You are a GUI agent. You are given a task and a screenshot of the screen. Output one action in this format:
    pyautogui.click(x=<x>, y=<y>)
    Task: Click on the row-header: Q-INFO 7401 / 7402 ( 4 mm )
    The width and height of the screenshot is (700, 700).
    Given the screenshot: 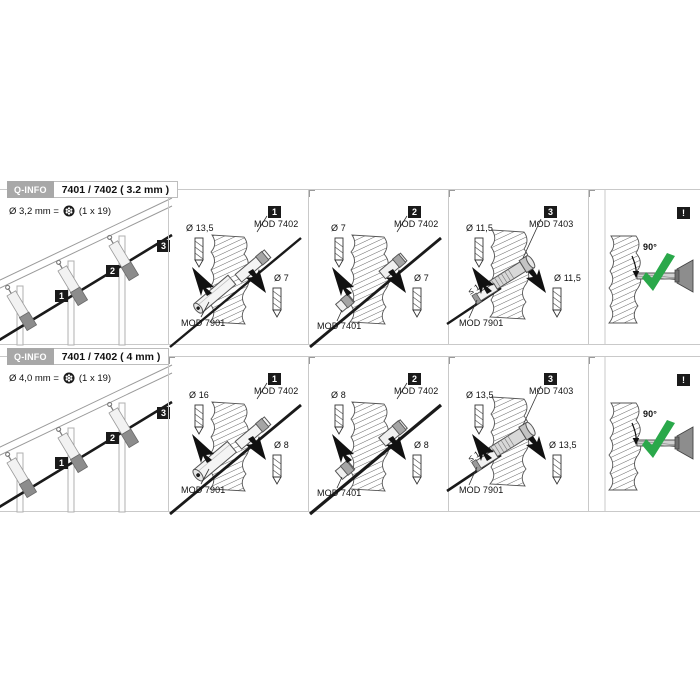 What is the action you would take?
    pyautogui.click(x=88, y=356)
    